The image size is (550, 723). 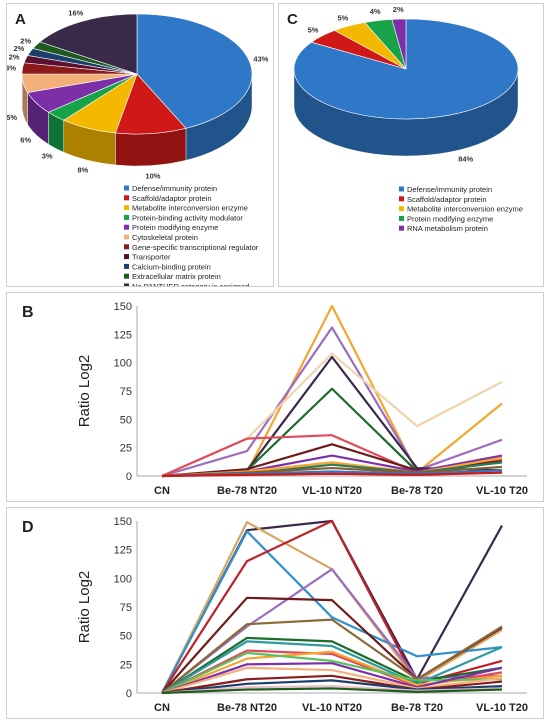 What do you see at coordinates (25, 40) in the screenshot?
I see `pie-label-10: 2%` at bounding box center [25, 40].